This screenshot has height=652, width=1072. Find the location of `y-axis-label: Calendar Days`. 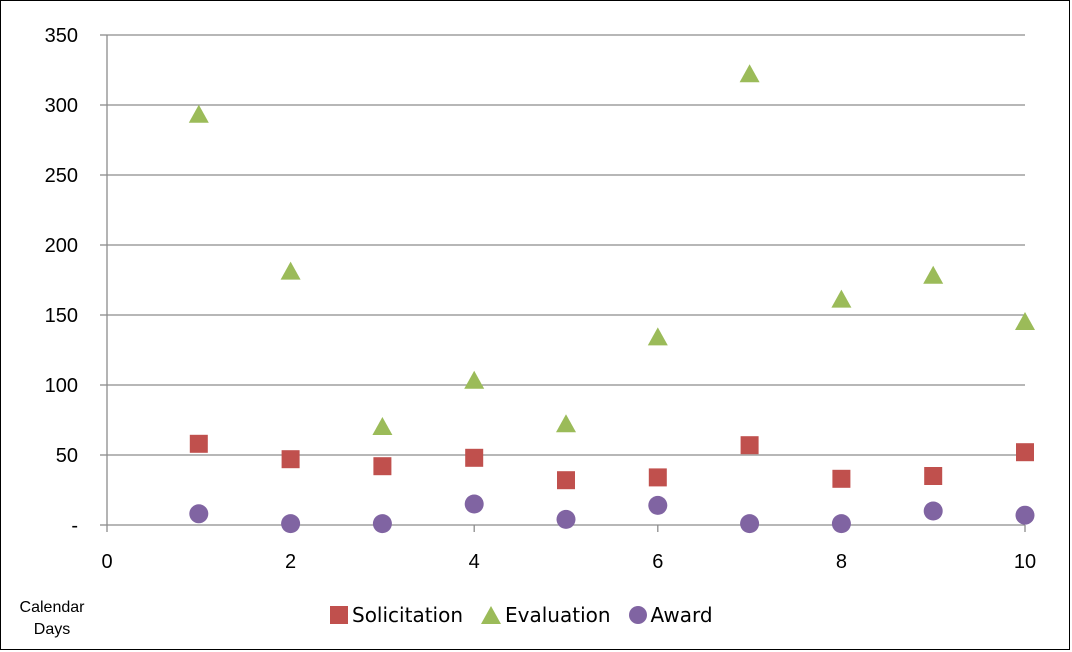

y-axis-label: Calendar Days is located at coordinates (52, 618).